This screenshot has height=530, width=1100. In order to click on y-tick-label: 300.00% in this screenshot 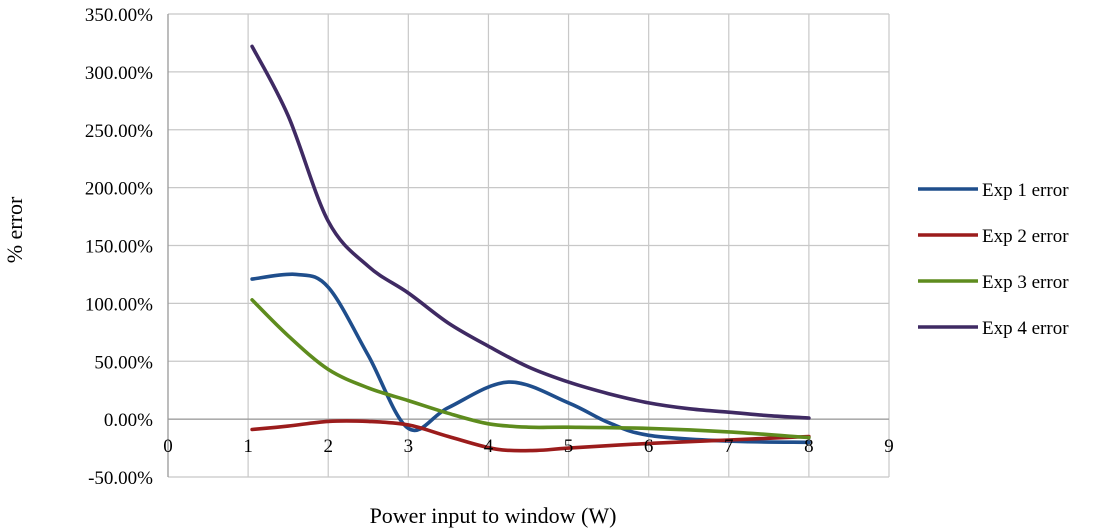, I will do `click(119, 73)`.